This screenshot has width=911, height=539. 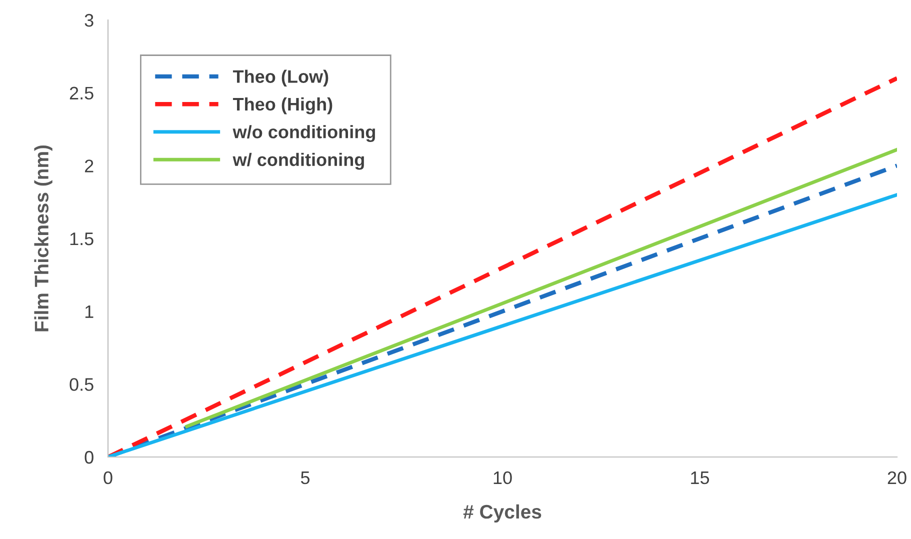 What do you see at coordinates (303, 133) in the screenshot?
I see `legend-label: w/o conditioning` at bounding box center [303, 133].